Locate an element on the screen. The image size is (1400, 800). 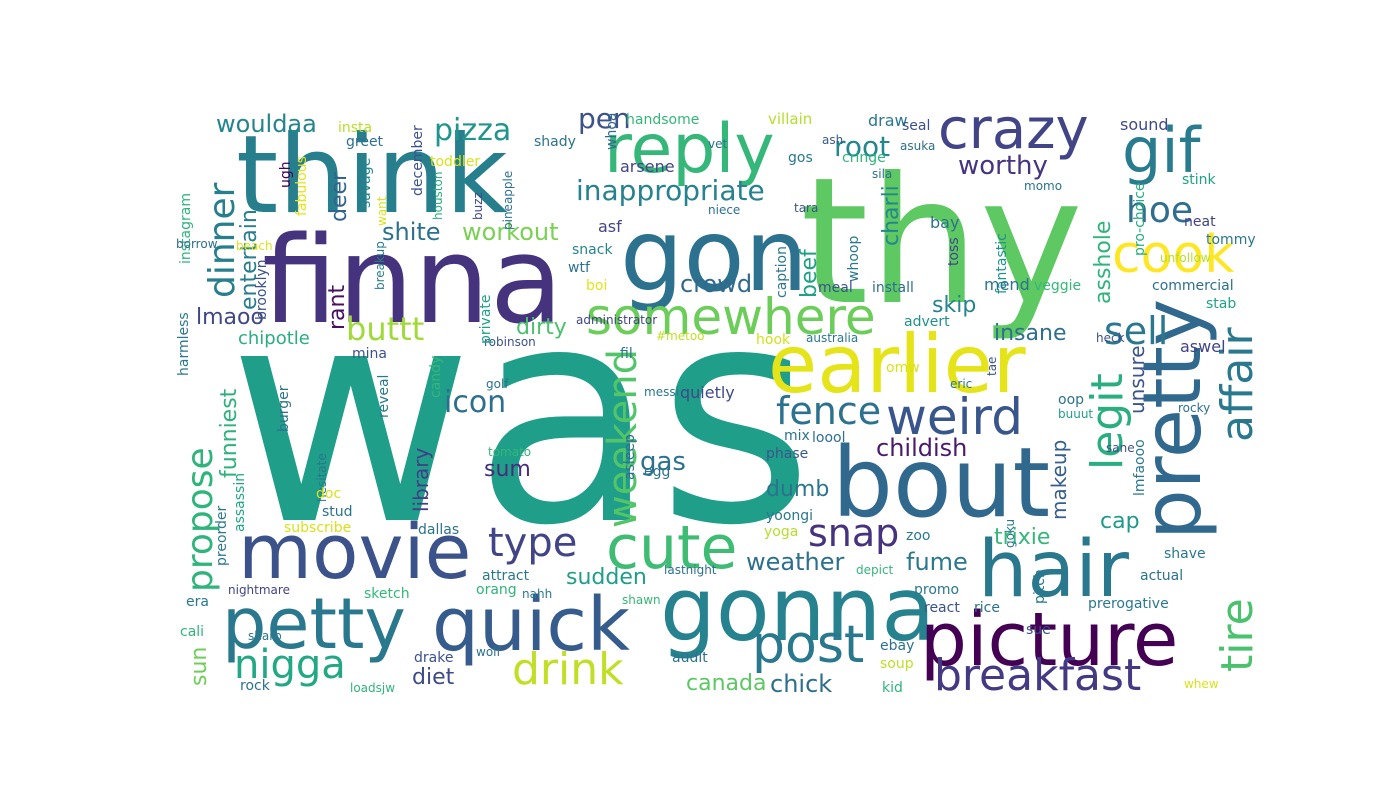
word-cringe: cringe is located at coordinates (864, 158).